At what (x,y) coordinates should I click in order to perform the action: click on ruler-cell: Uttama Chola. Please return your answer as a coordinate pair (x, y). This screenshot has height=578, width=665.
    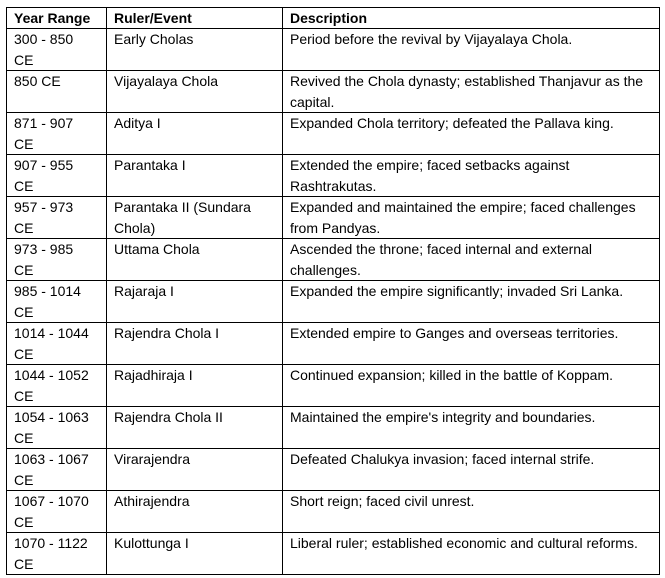
    Looking at the image, I should click on (194, 259).